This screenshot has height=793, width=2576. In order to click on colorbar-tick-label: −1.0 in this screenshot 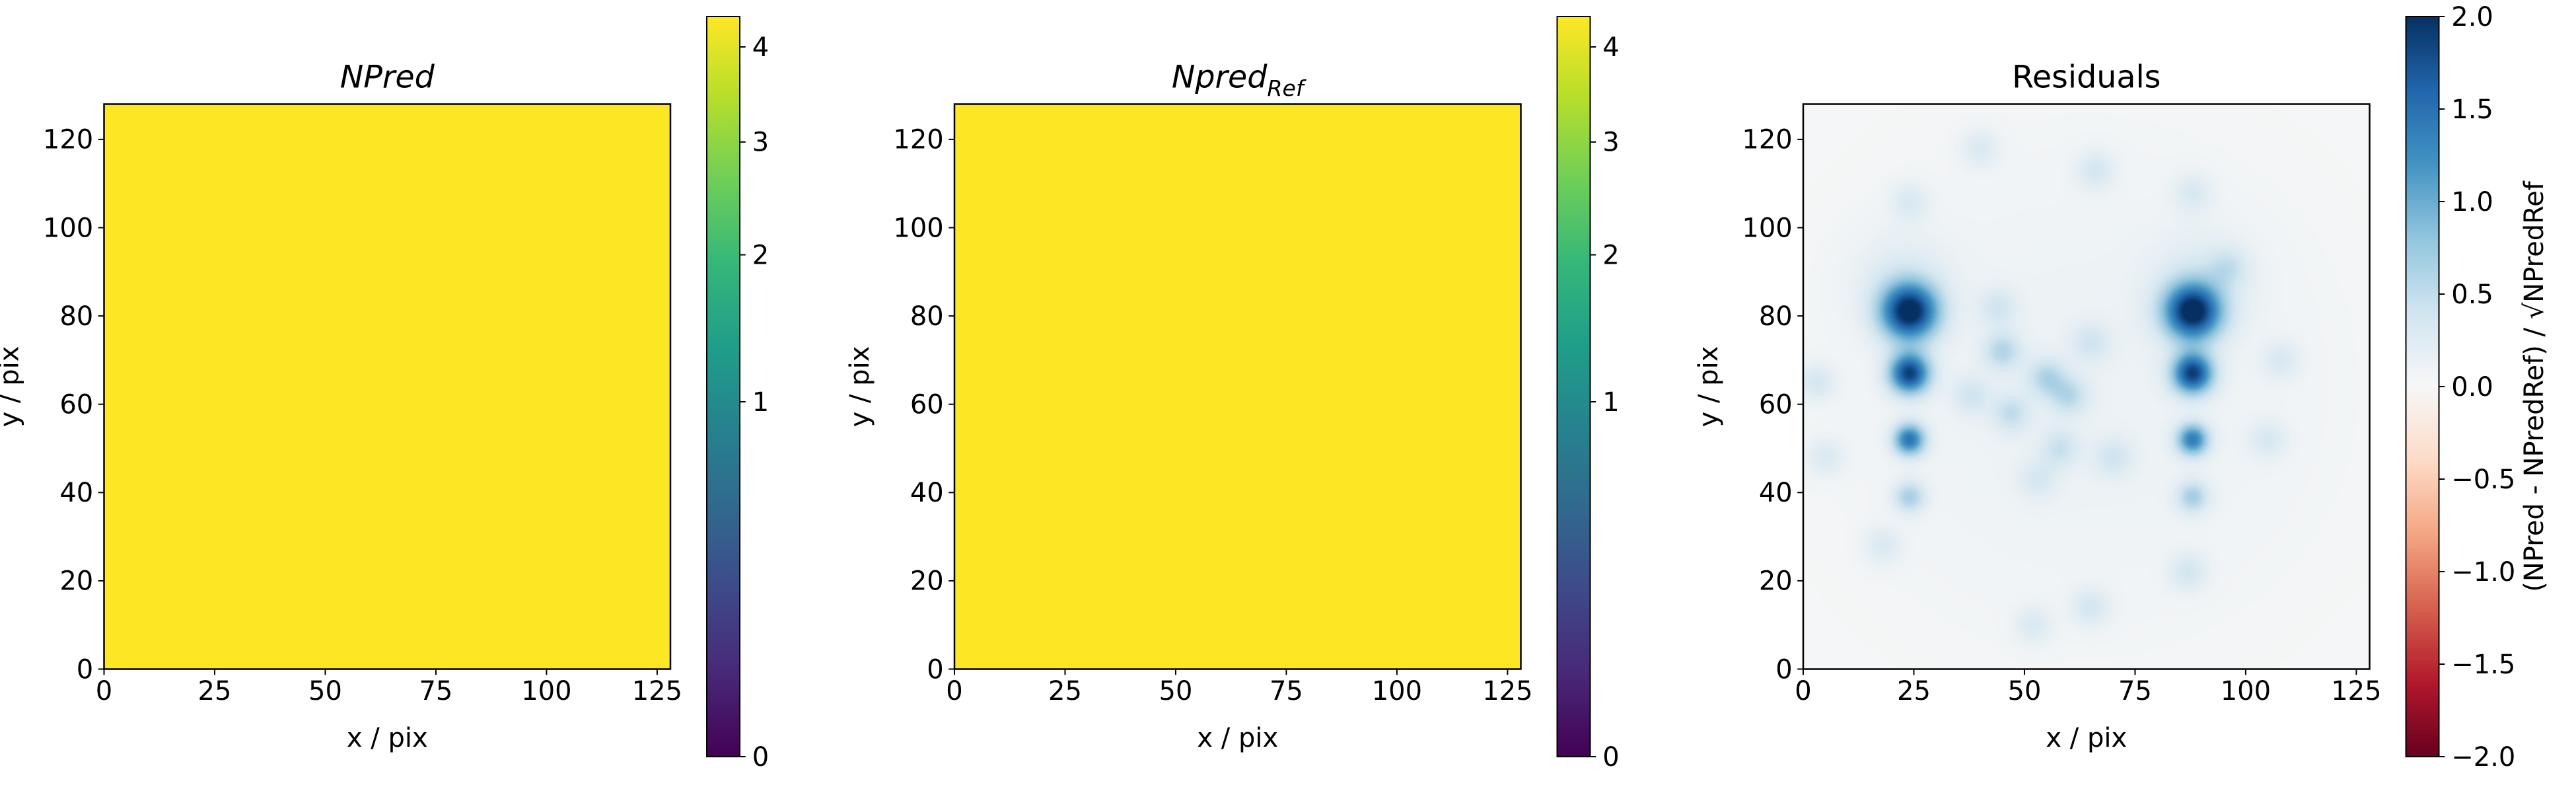, I will do `click(2483, 572)`.